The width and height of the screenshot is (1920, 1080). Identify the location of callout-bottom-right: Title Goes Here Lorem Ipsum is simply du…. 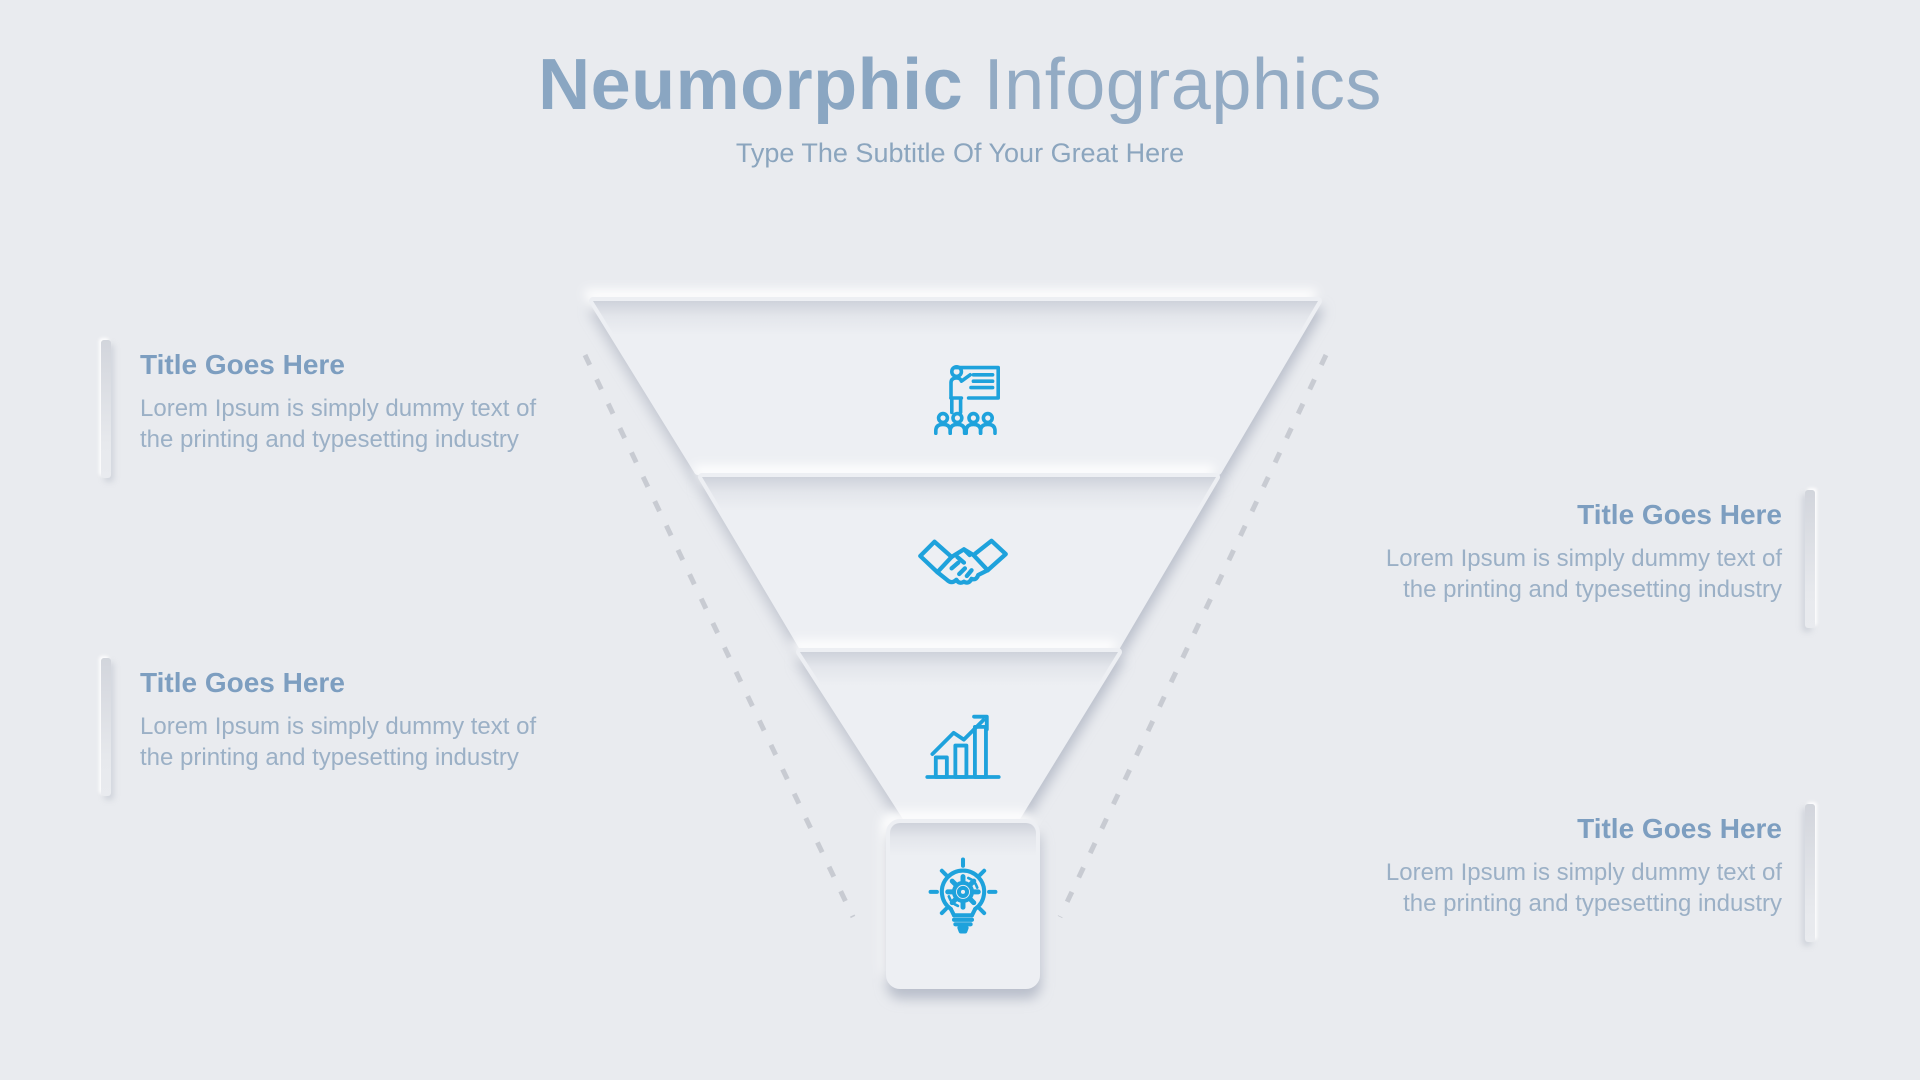
(1591, 873).